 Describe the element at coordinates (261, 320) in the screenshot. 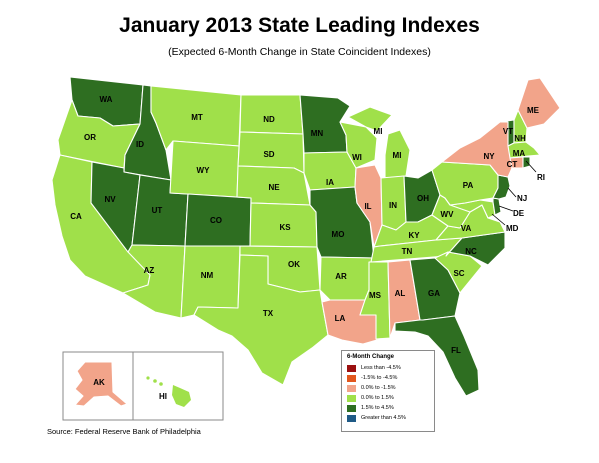

I see `state-TX` at that location.